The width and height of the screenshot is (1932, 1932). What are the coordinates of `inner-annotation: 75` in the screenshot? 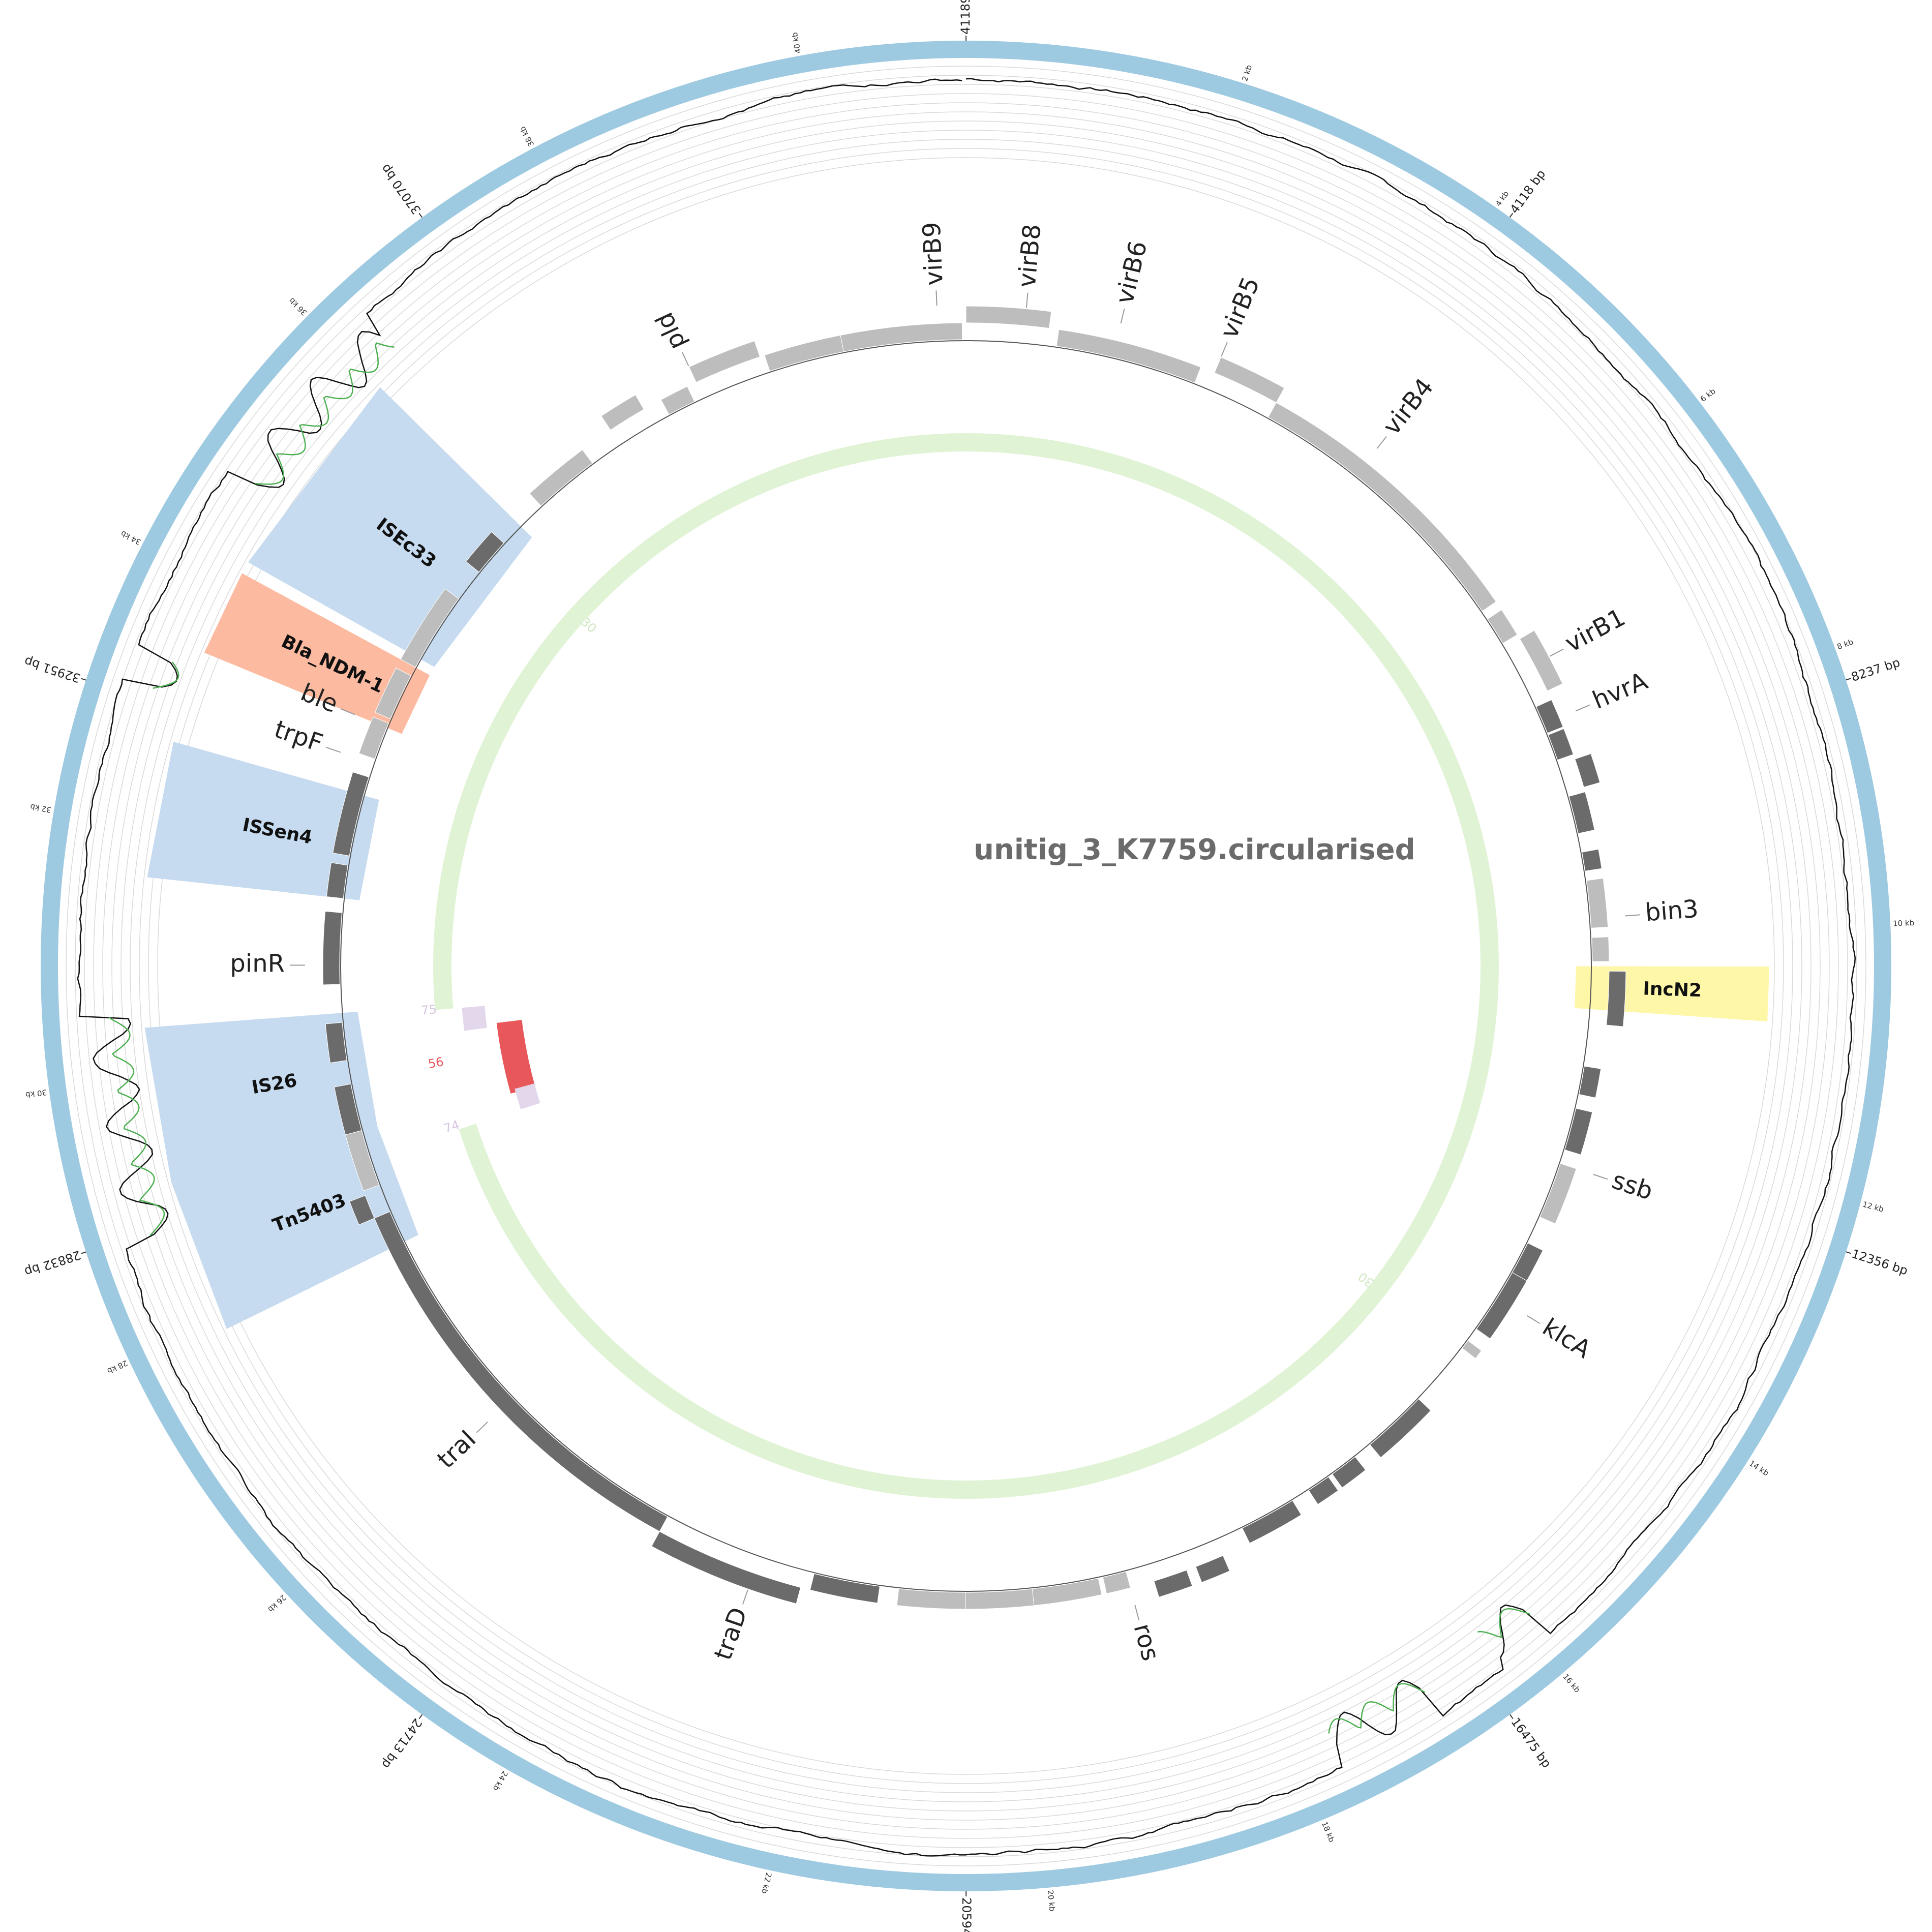 It's located at (429, 1010).